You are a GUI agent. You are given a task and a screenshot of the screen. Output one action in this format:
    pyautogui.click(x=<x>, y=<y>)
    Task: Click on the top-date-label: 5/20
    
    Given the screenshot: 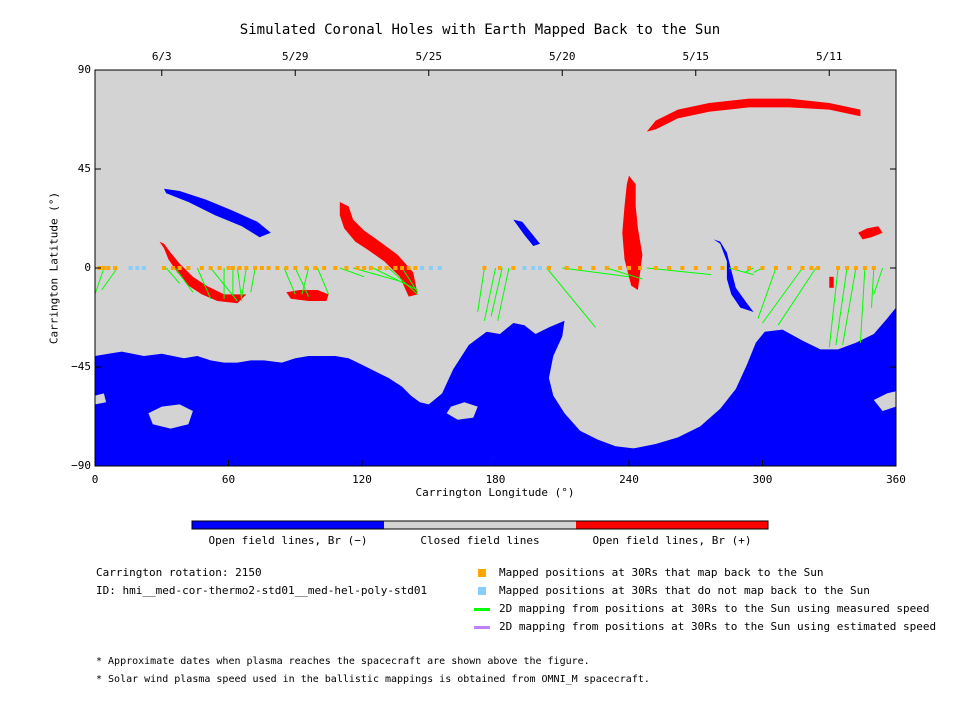 What is the action you would take?
    pyautogui.click(x=562, y=56)
    